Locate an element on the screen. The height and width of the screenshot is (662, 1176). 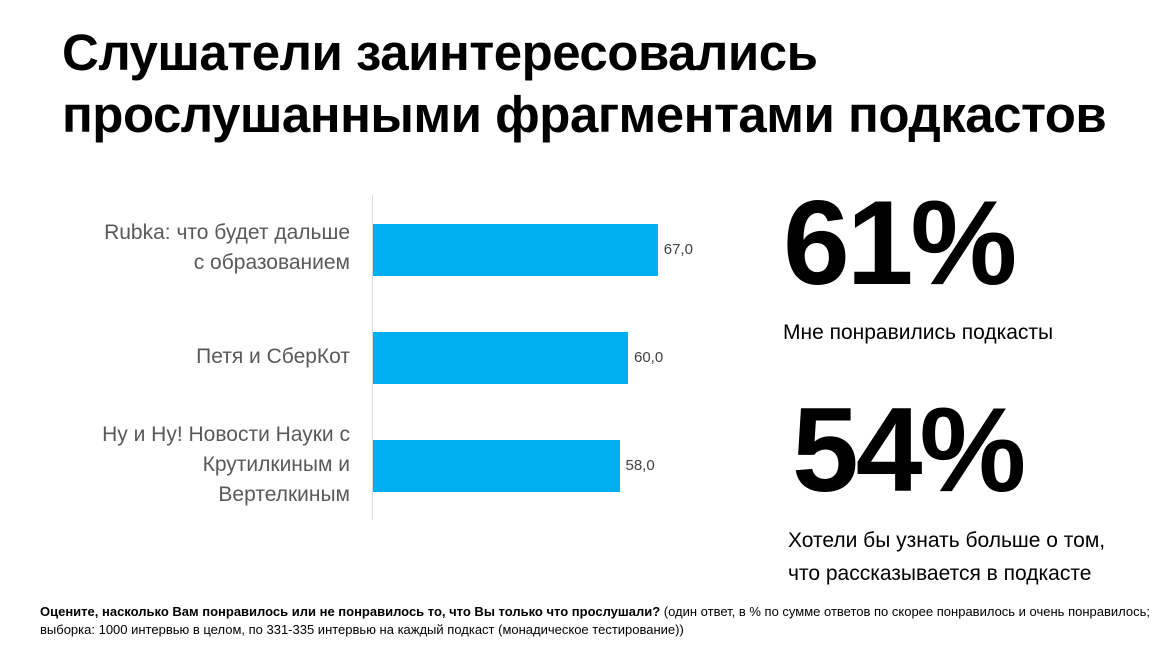
stat-liked-caption: Мне понравились подкасты is located at coordinates (918, 332).